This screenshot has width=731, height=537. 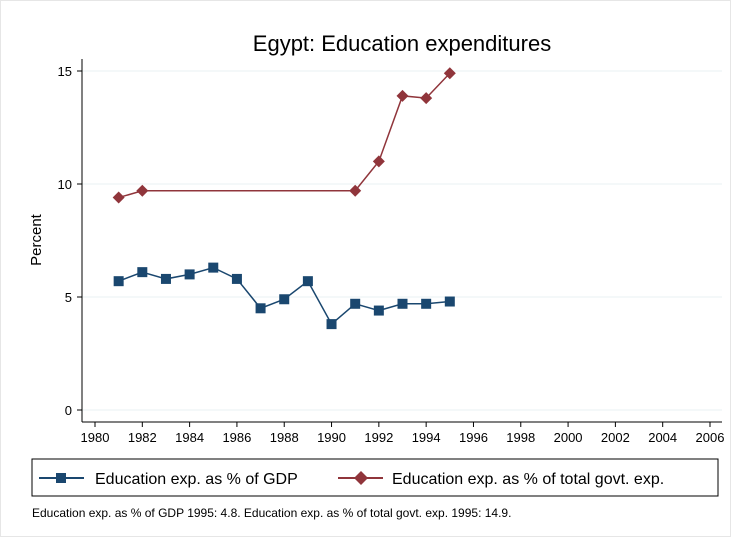 What do you see at coordinates (402, 43) in the screenshot?
I see `chart-title: Egypt: Education expenditures` at bounding box center [402, 43].